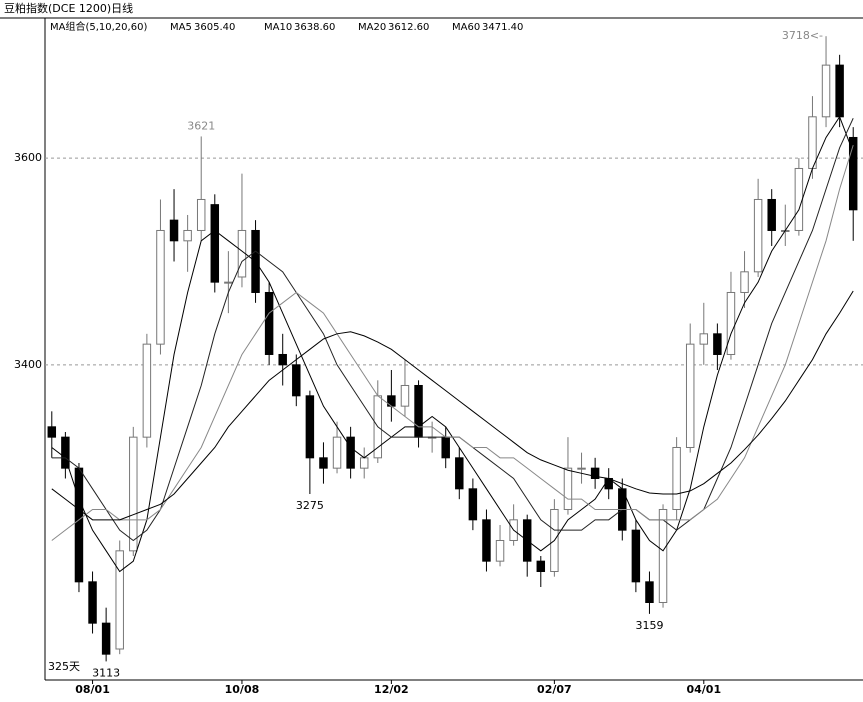 The image size is (863, 702). I want to click on legend-name: MA5, so click(181, 27).